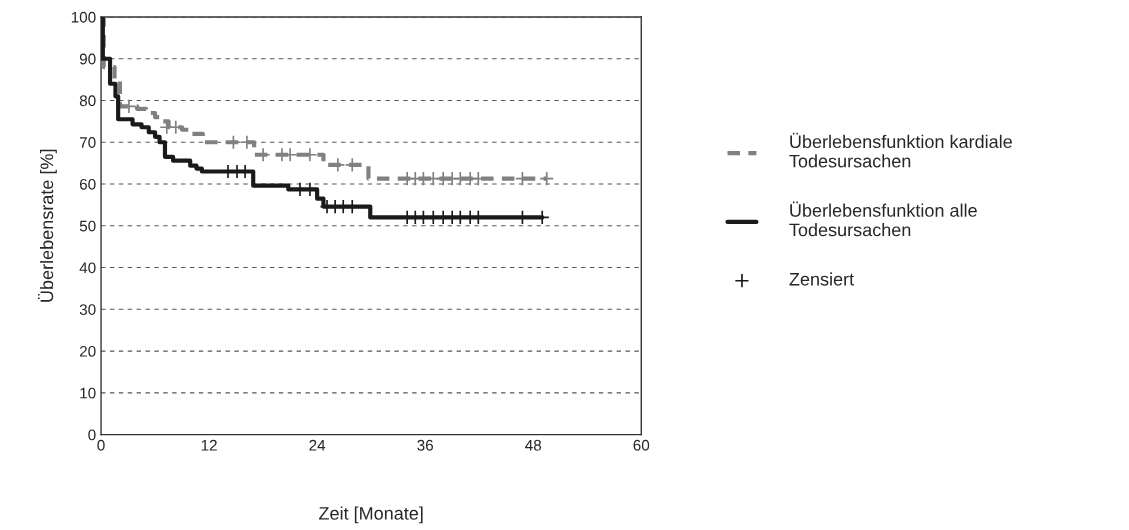 The width and height of the screenshot is (1129, 530). What do you see at coordinates (87, 351) in the screenshot?
I see `y-tick-label: 20` at bounding box center [87, 351].